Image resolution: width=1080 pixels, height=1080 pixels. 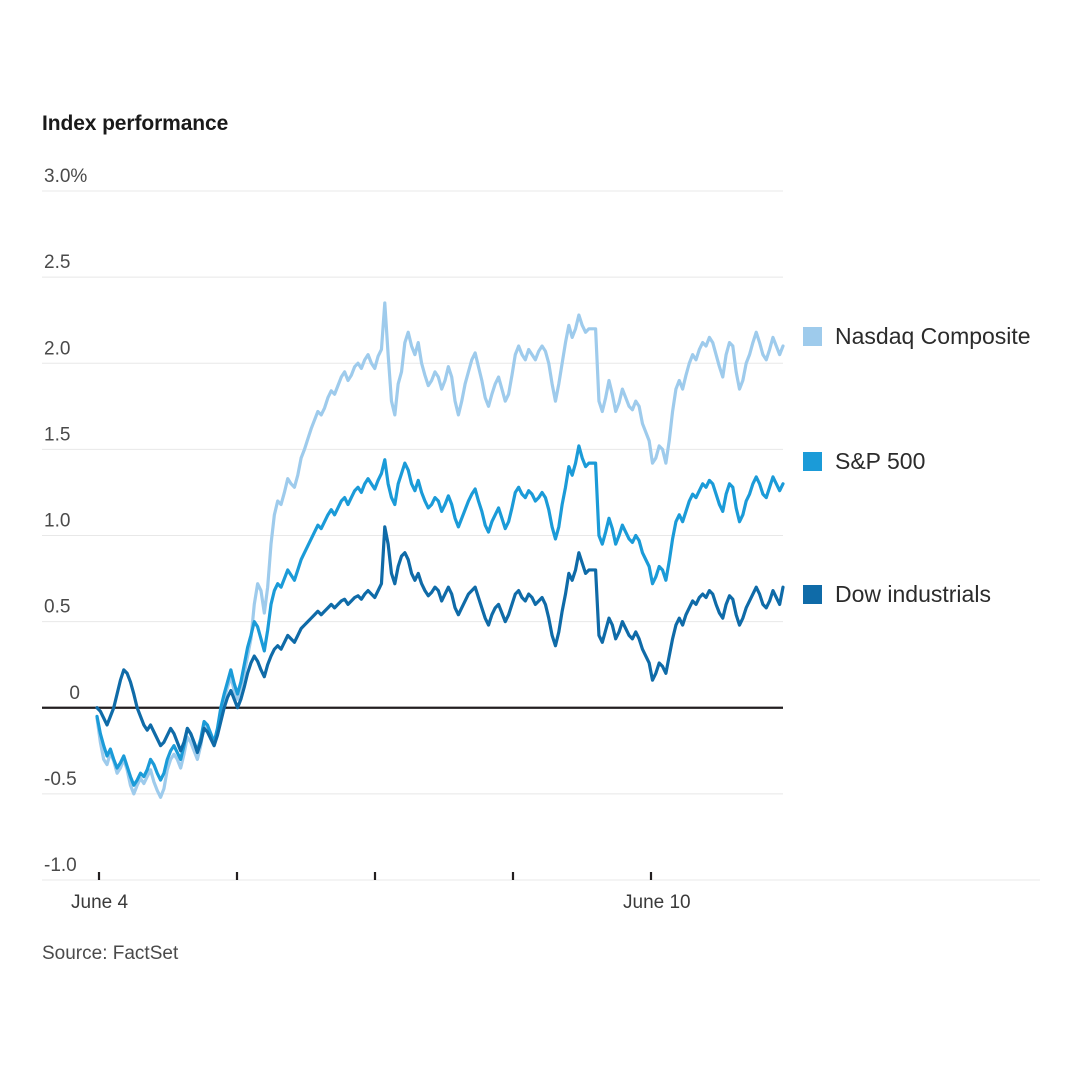 I want to click on legend-item: Dow industrials, so click(x=897, y=594).